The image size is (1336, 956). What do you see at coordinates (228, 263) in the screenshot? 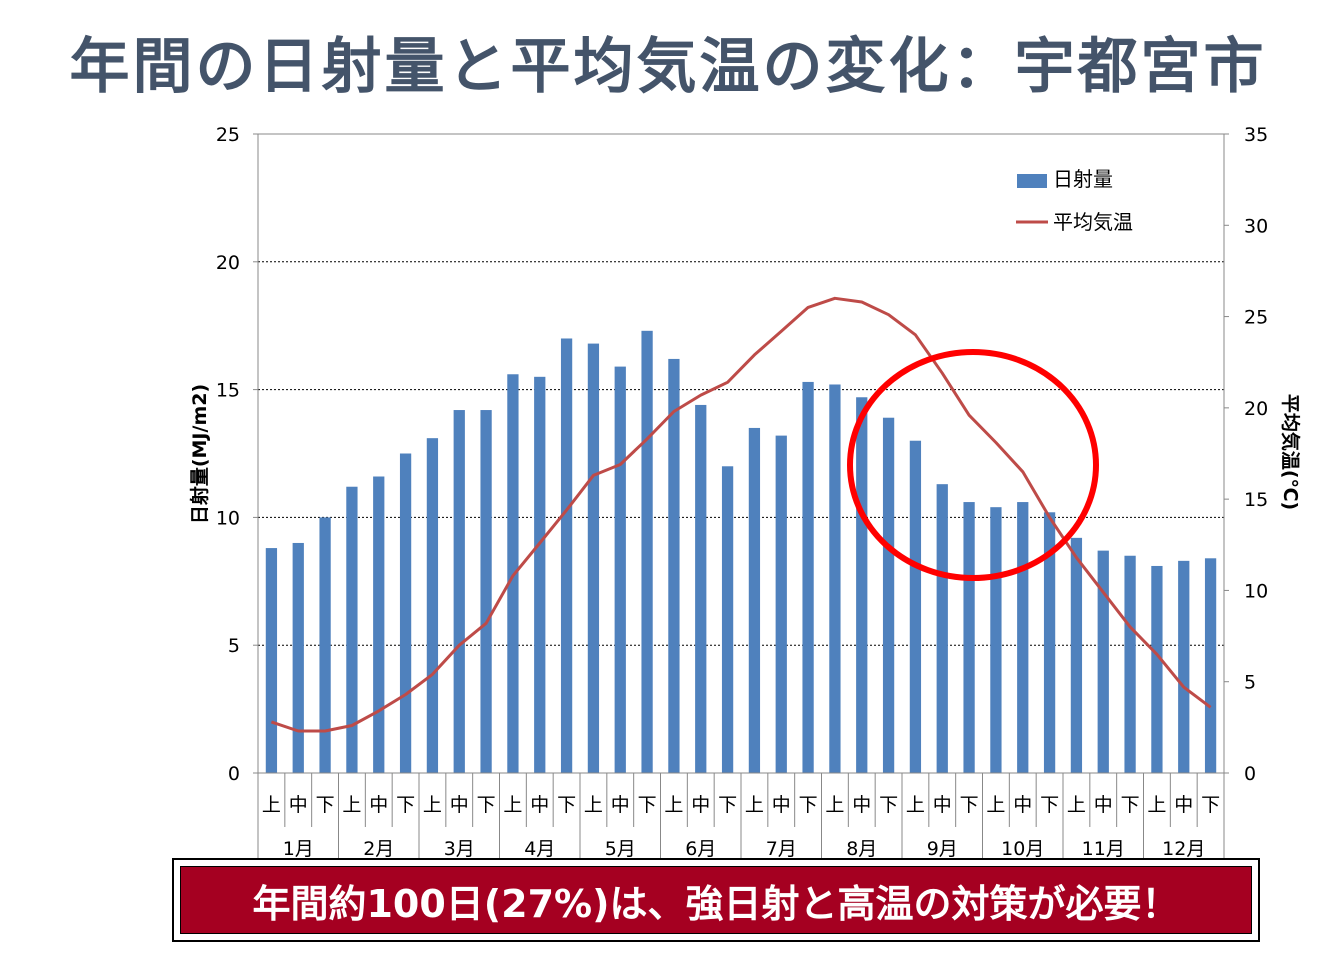
I see `y-tick-label: 20` at bounding box center [228, 263].